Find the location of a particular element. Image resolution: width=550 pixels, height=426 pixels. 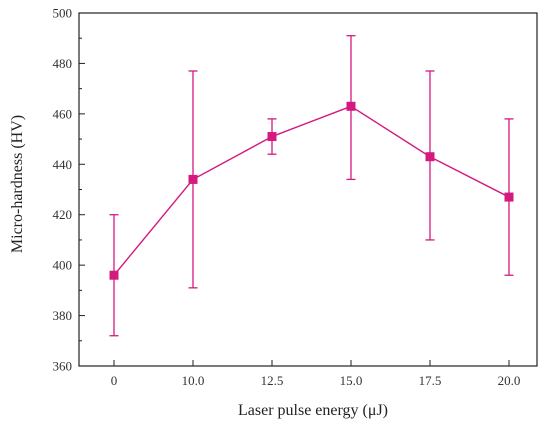

x-tick-label: 20.0 is located at coordinates (509, 380).